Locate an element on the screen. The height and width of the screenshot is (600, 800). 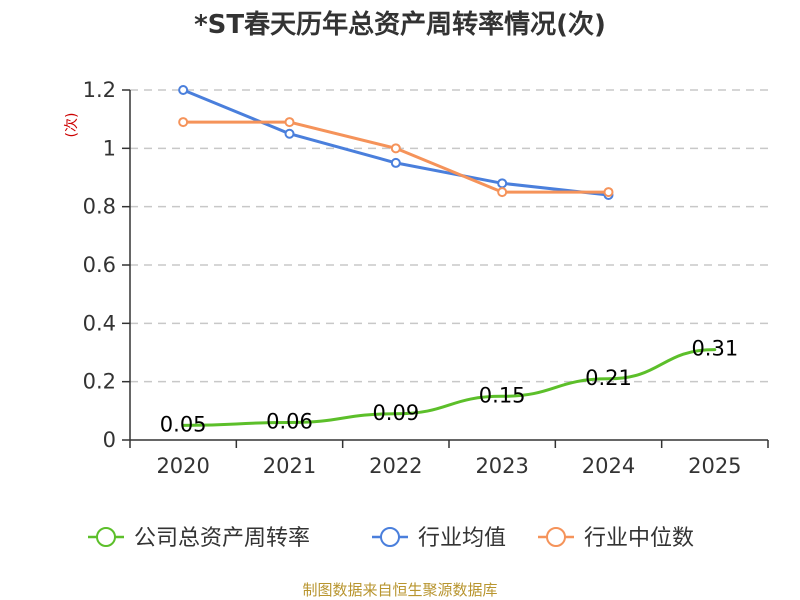
x-tick-label-2023: 2023 is located at coordinates (501, 466).